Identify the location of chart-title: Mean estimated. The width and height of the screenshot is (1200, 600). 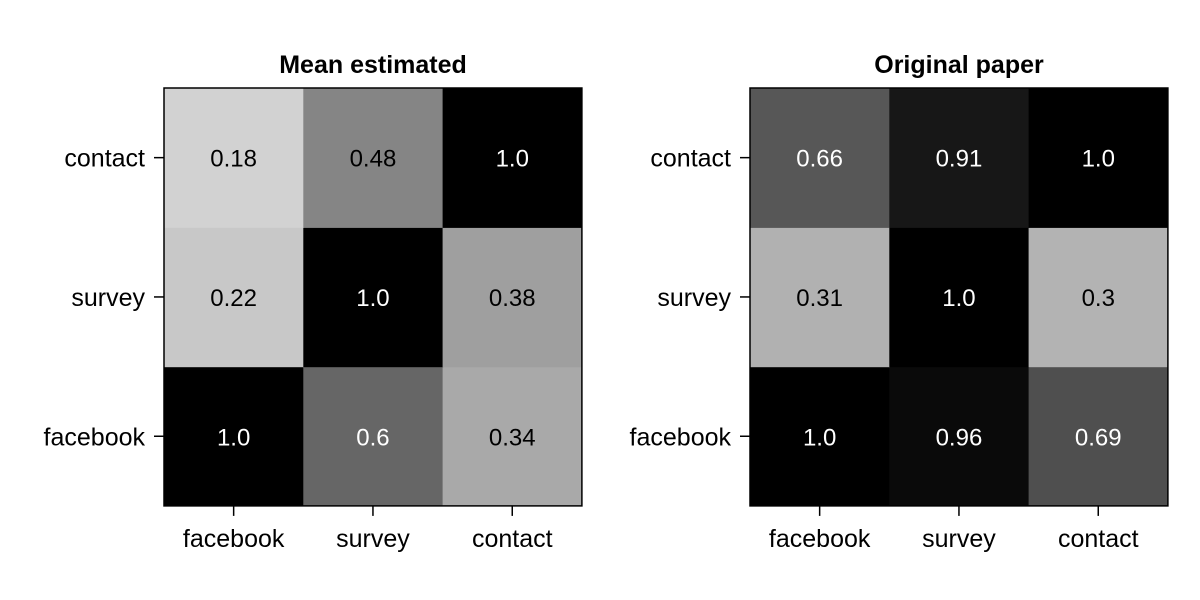
(373, 65).